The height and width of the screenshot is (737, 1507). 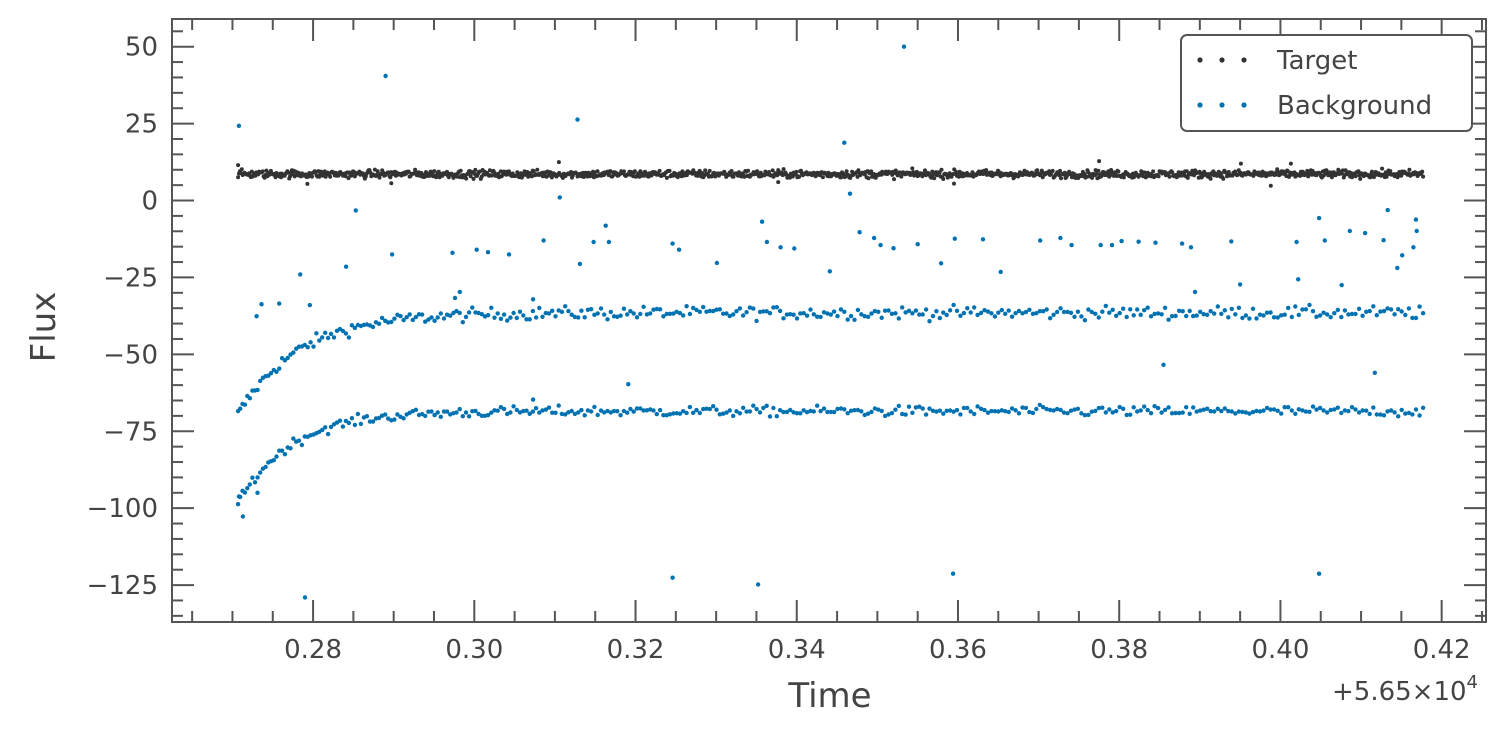 I want to click on legend-marker-dot, so click(x=1244, y=60).